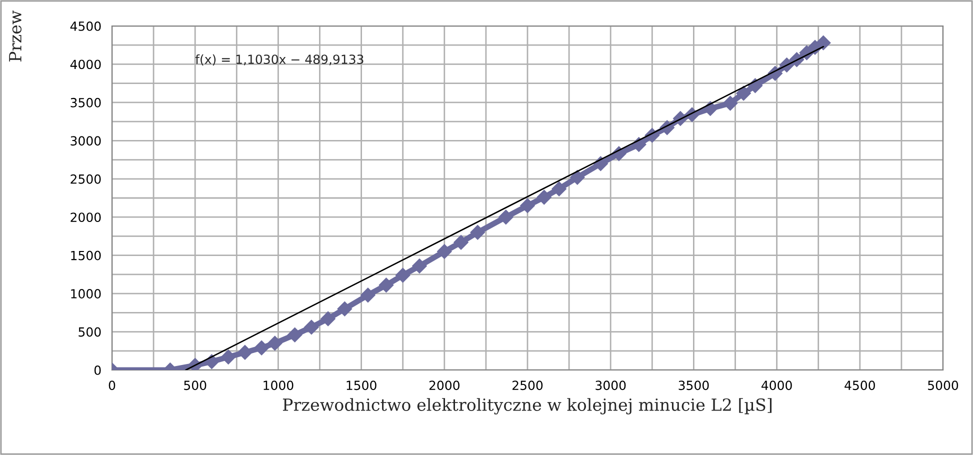 This screenshot has width=973, height=455. I want to click on x-tick-label: 500, so click(195, 385).